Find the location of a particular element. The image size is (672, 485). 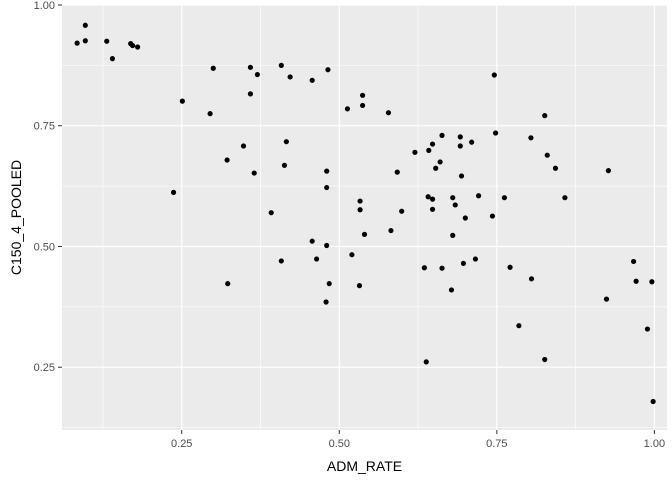

x-axis-ticks: 0.25 0.50 0.75 1.00 is located at coordinates (418, 440).